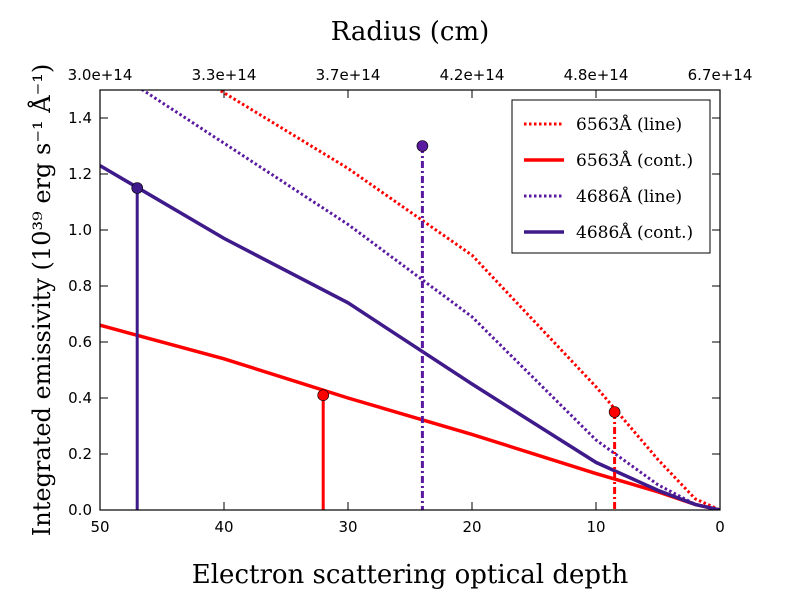 This screenshot has width=800, height=600. What do you see at coordinates (596, 75) in the screenshot?
I see `top-tick-label: 4.8e+14` at bounding box center [596, 75].